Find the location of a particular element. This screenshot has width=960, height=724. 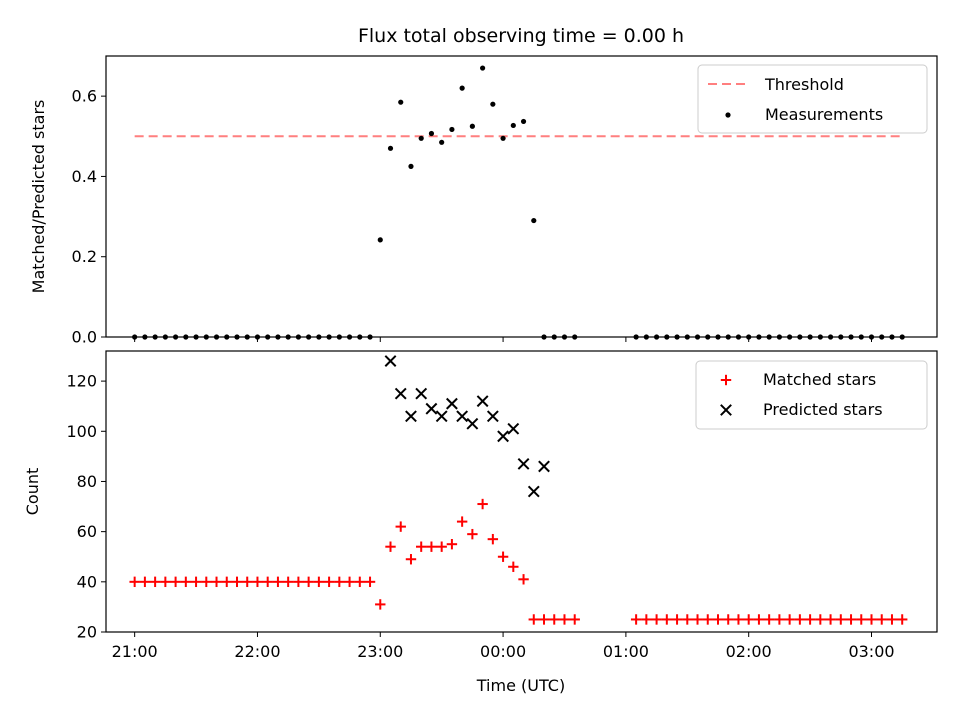

top-legend-box is located at coordinates (812, 99).